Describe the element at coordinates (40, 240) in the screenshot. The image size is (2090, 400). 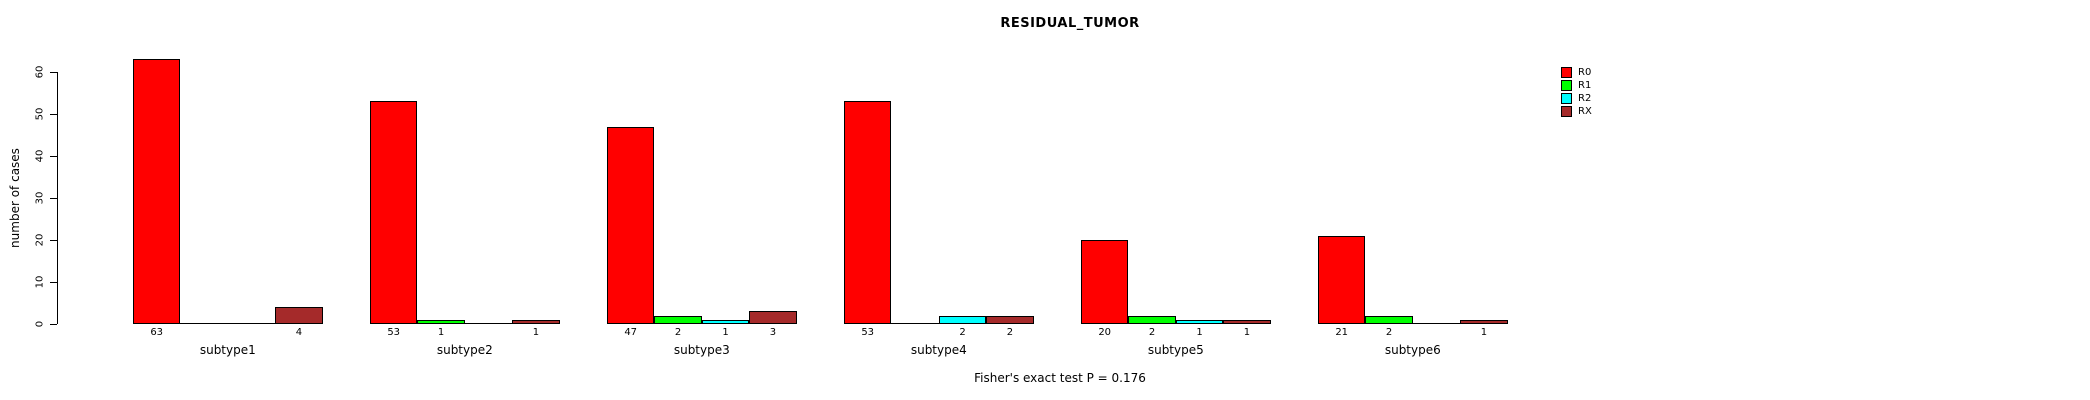
I see `y-tick-label-20: 20` at that location.